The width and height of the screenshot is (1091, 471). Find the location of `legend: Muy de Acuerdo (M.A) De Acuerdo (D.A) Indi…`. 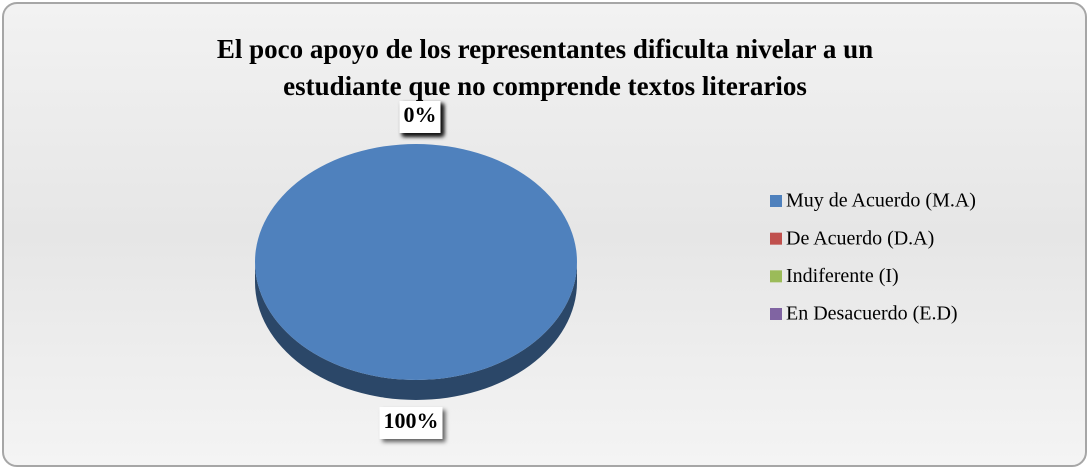

legend: Muy de Acuerdo (M.A) De Acuerdo (D.A) Indi… is located at coordinates (873, 257).